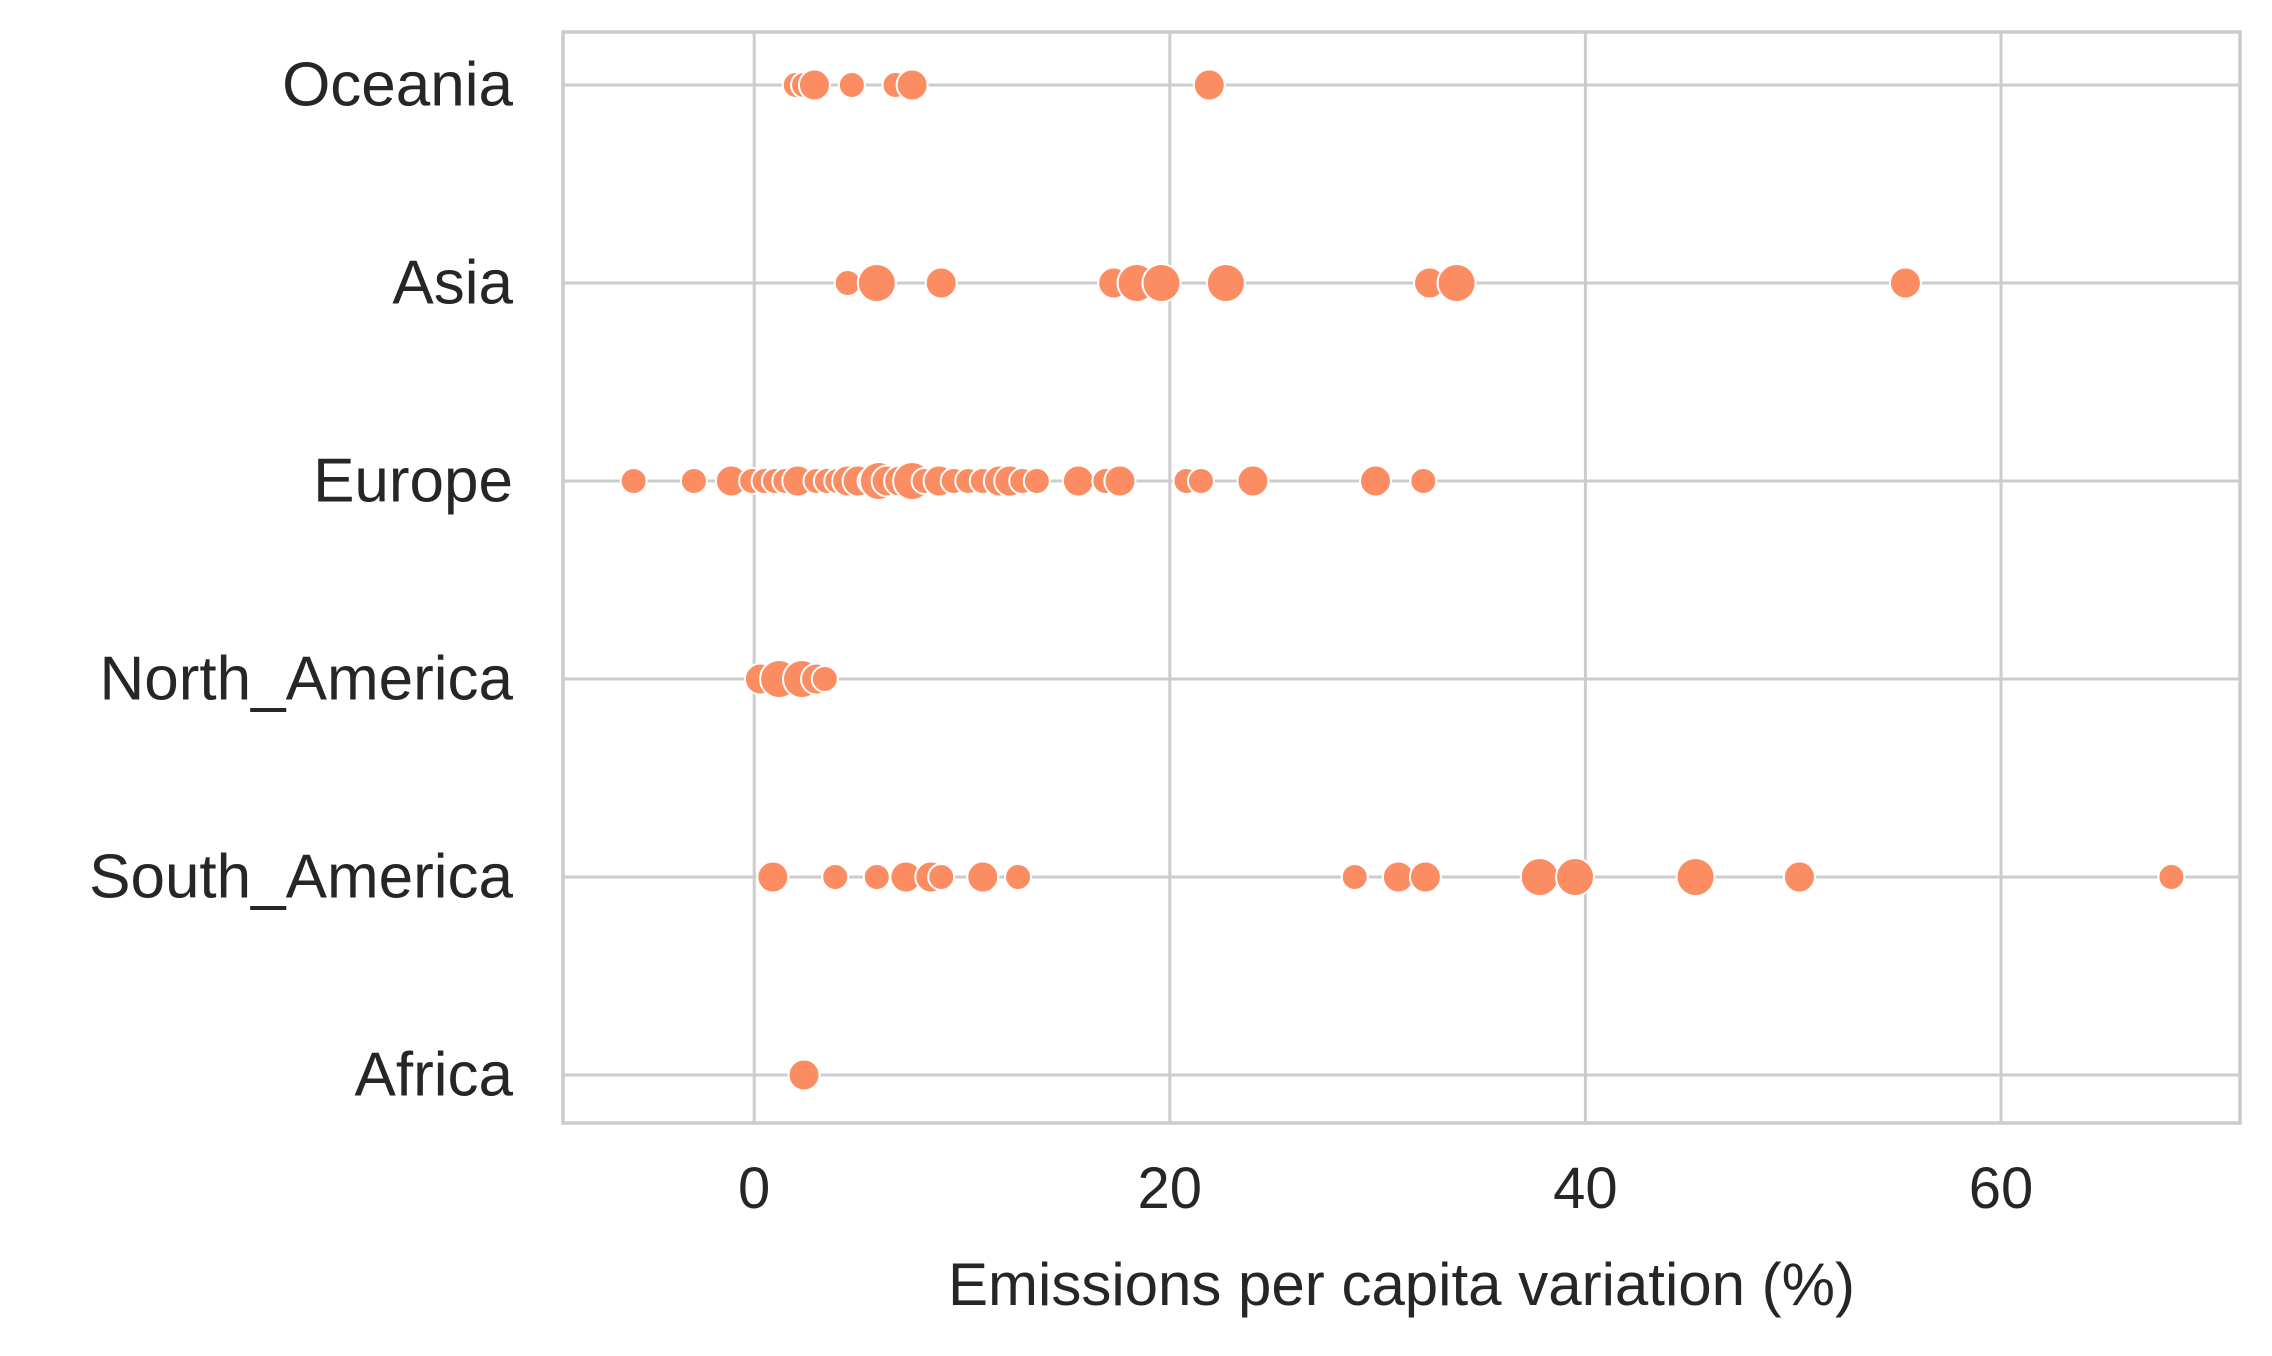 This screenshot has width=2272, height=1356. What do you see at coordinates (1585, 1188) in the screenshot?
I see `x-tick-label: 40` at bounding box center [1585, 1188].